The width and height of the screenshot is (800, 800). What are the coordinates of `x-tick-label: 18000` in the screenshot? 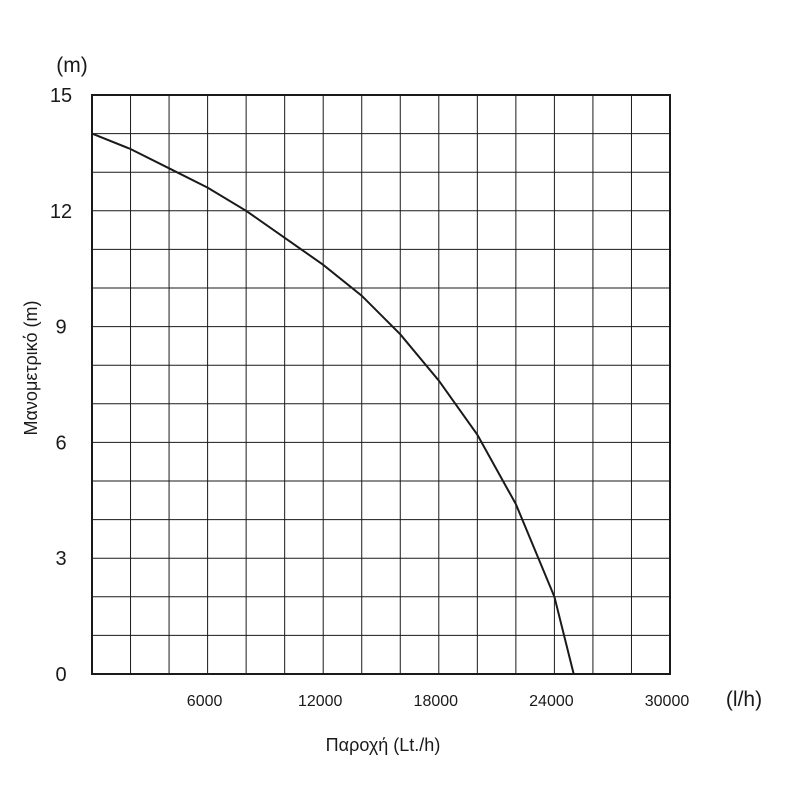 It's located at (436, 701).